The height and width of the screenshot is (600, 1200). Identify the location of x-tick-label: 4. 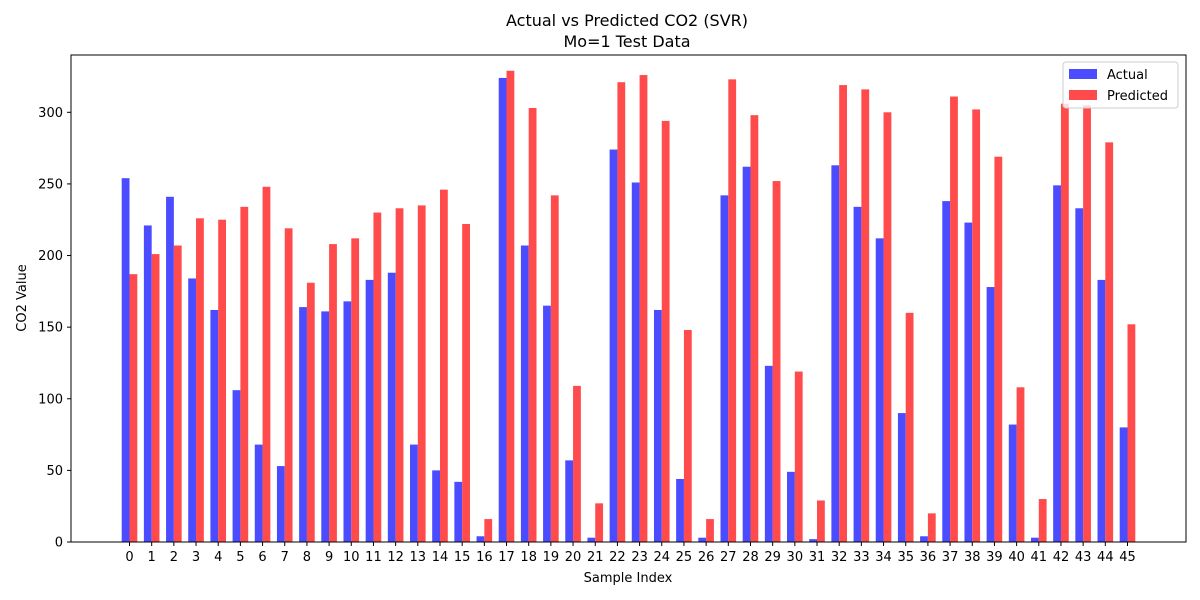
(218, 557).